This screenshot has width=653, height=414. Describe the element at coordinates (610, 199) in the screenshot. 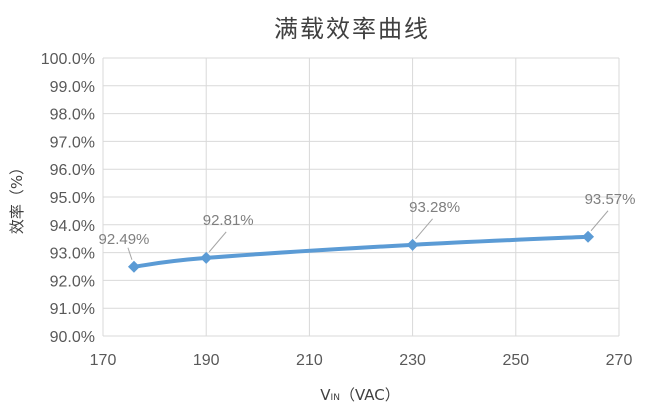

I see `data-label: 93.57%` at that location.